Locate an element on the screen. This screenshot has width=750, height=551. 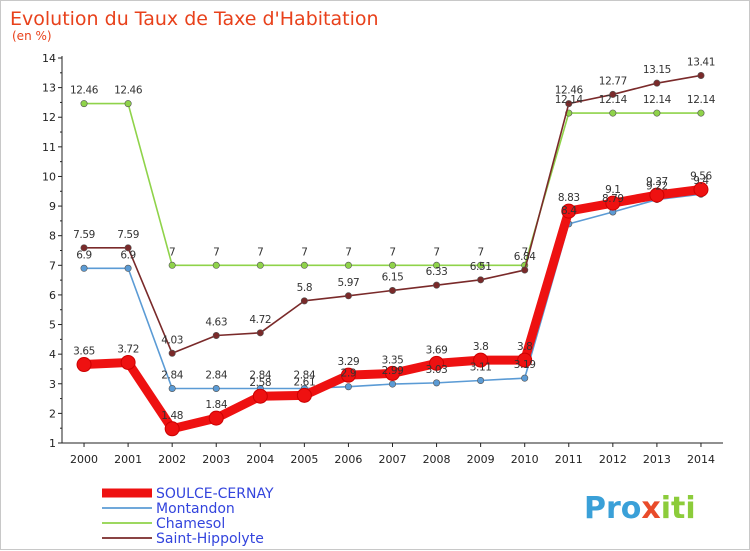
data-label: 8.4 is located at coordinates (569, 211).